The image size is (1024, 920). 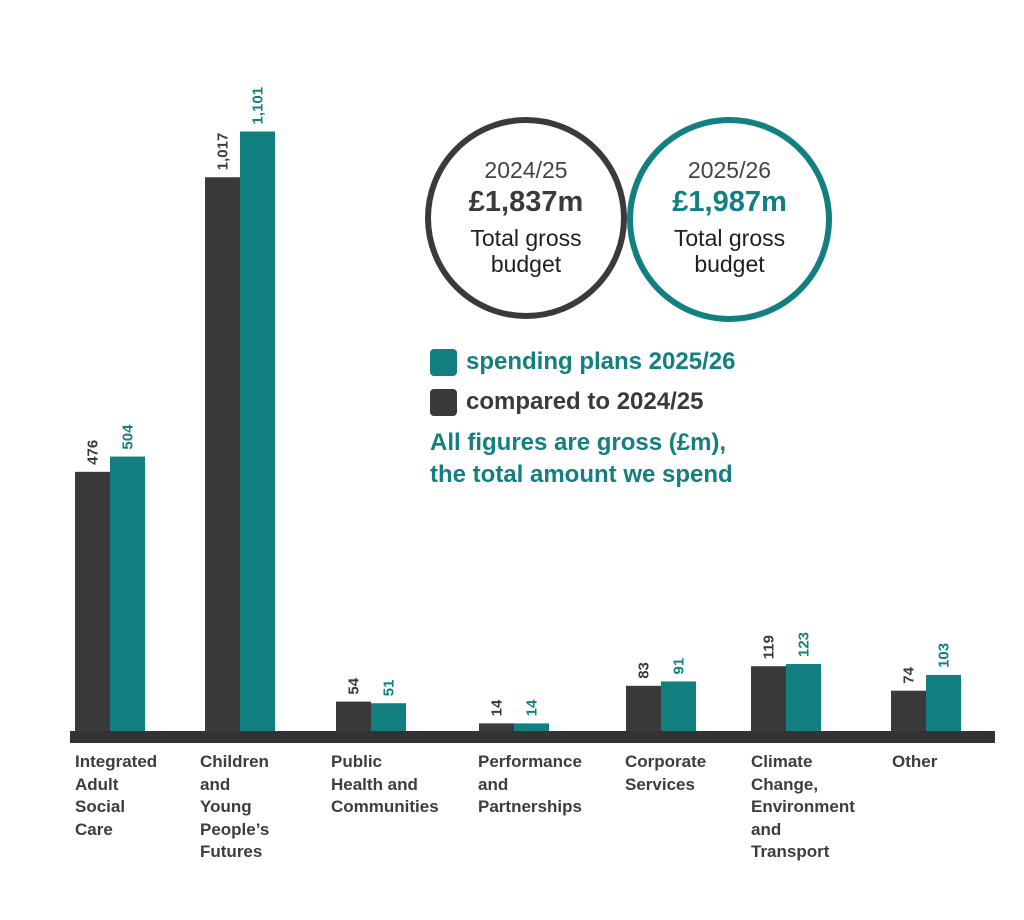 I want to click on value-label-2025-26-3: 14, so click(x=532, y=707).